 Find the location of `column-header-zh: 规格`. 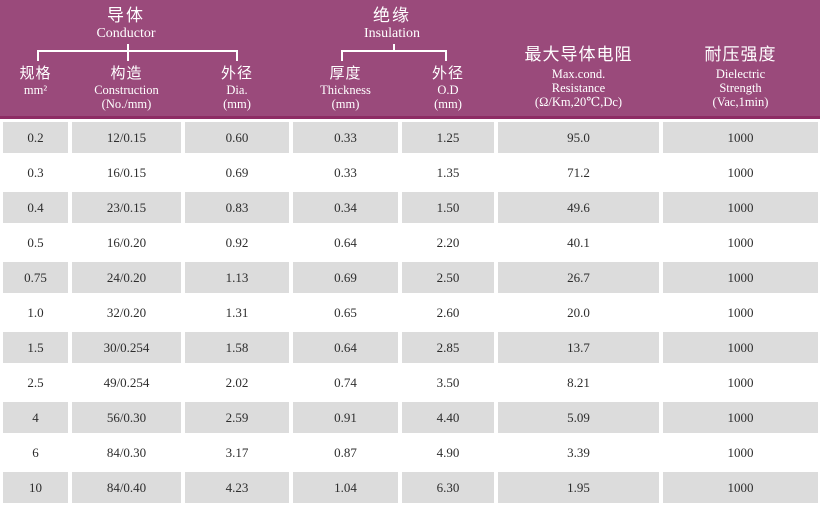

column-header-zh: 规格 is located at coordinates (35, 74).